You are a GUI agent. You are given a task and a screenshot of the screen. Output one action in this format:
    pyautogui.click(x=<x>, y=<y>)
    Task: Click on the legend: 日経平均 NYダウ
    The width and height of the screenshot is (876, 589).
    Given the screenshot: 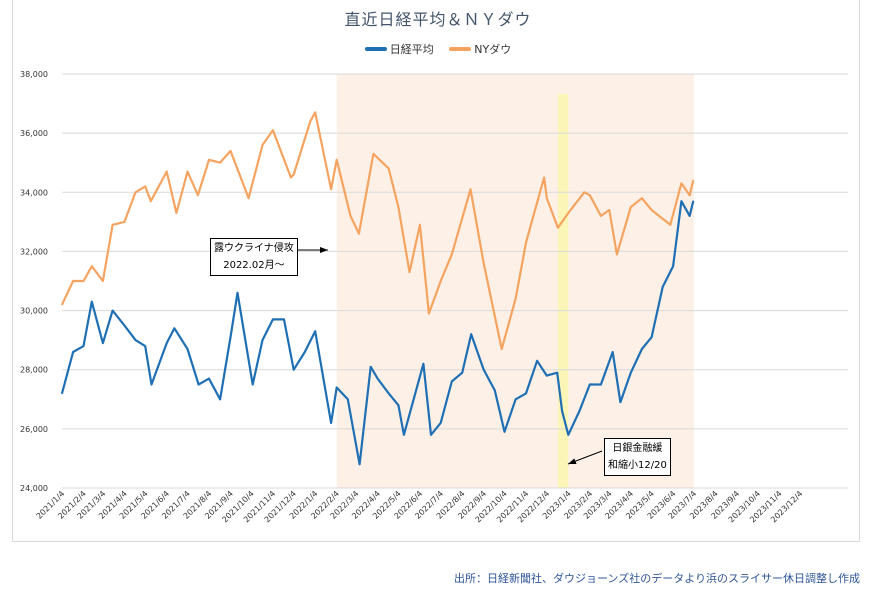 What is the action you would take?
    pyautogui.click(x=438, y=49)
    